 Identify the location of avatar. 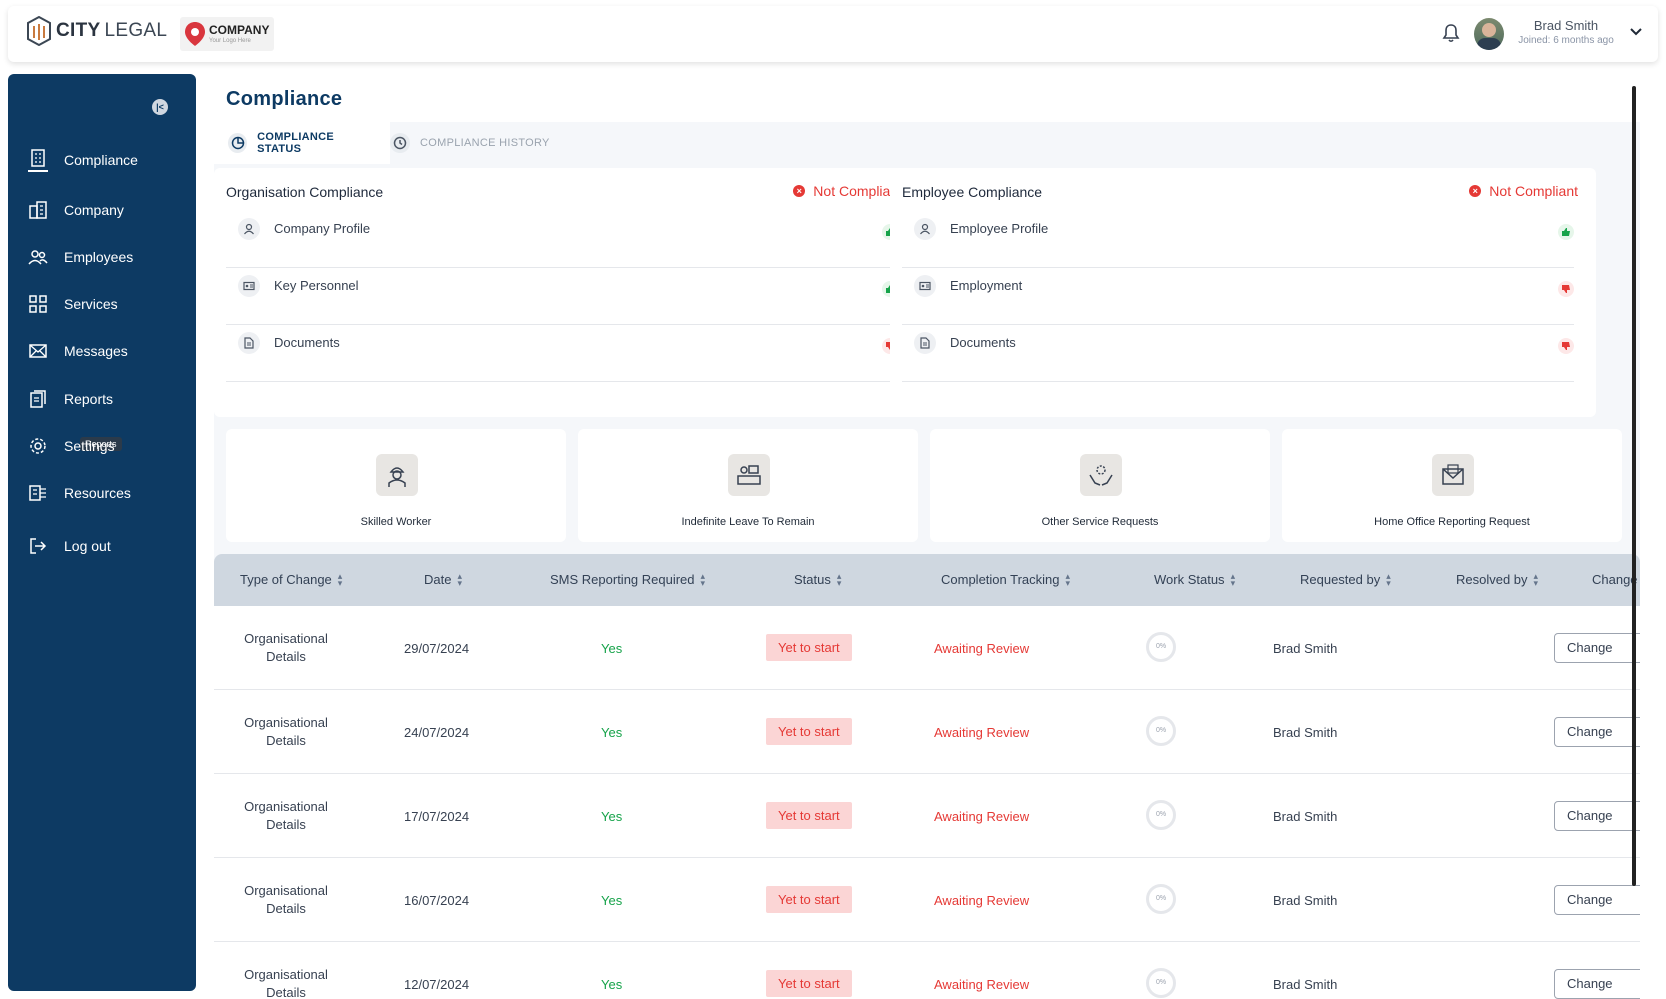
(1489, 34).